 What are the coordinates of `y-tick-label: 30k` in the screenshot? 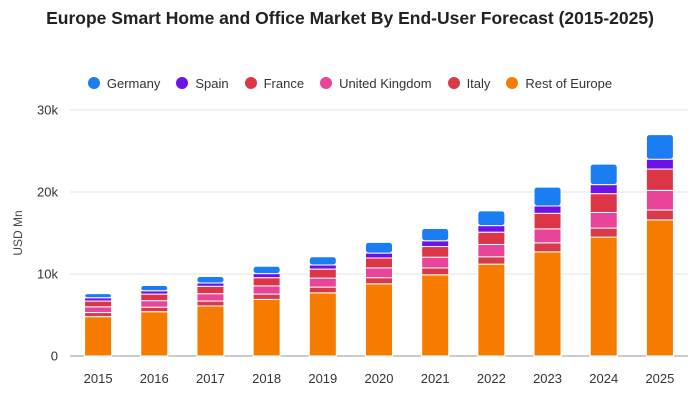 It's located at (47, 110).